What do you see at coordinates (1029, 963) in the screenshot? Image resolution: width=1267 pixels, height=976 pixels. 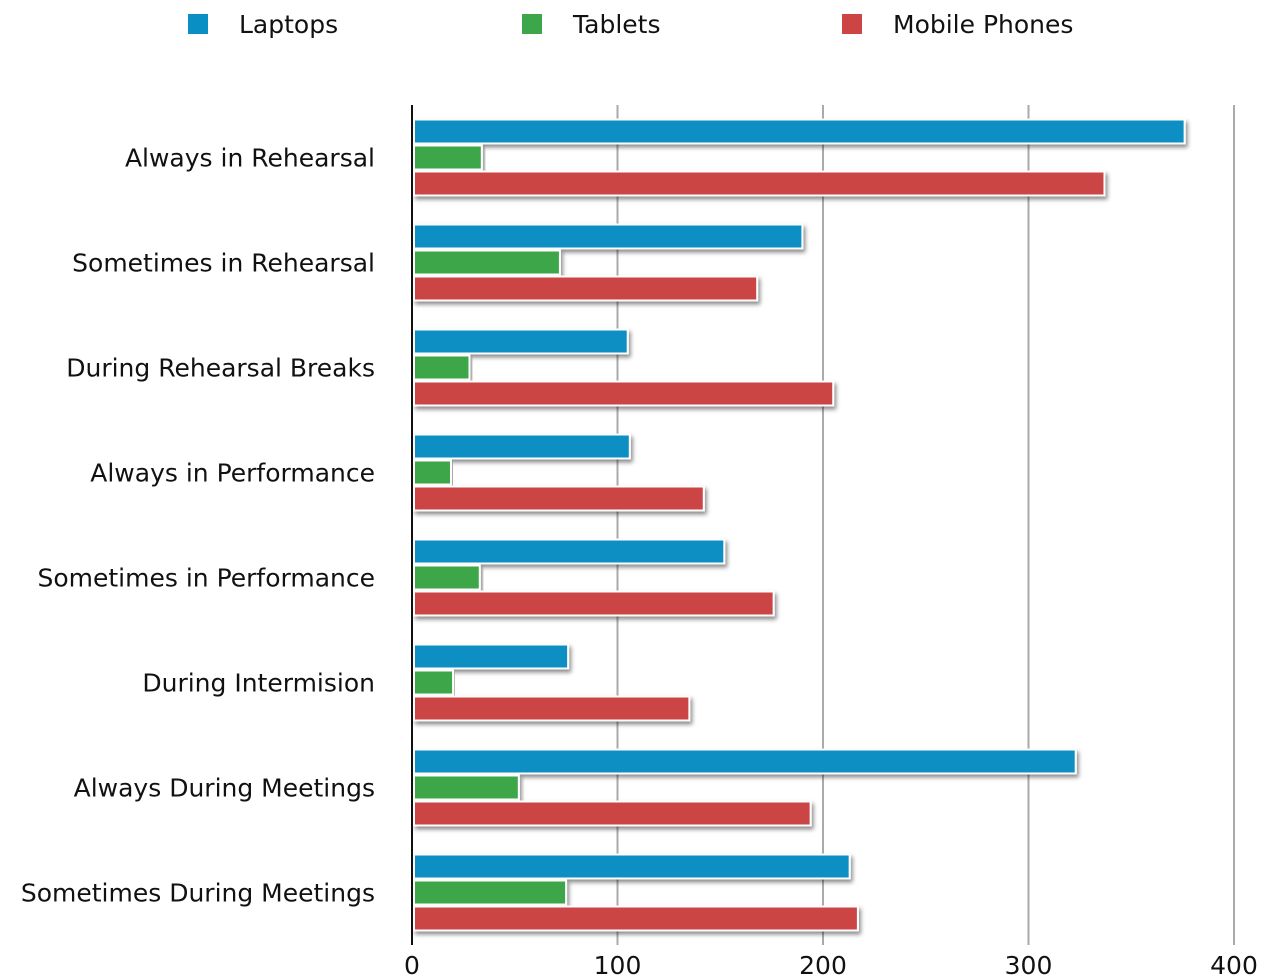 I see `x-tick-label: 300` at bounding box center [1029, 963].